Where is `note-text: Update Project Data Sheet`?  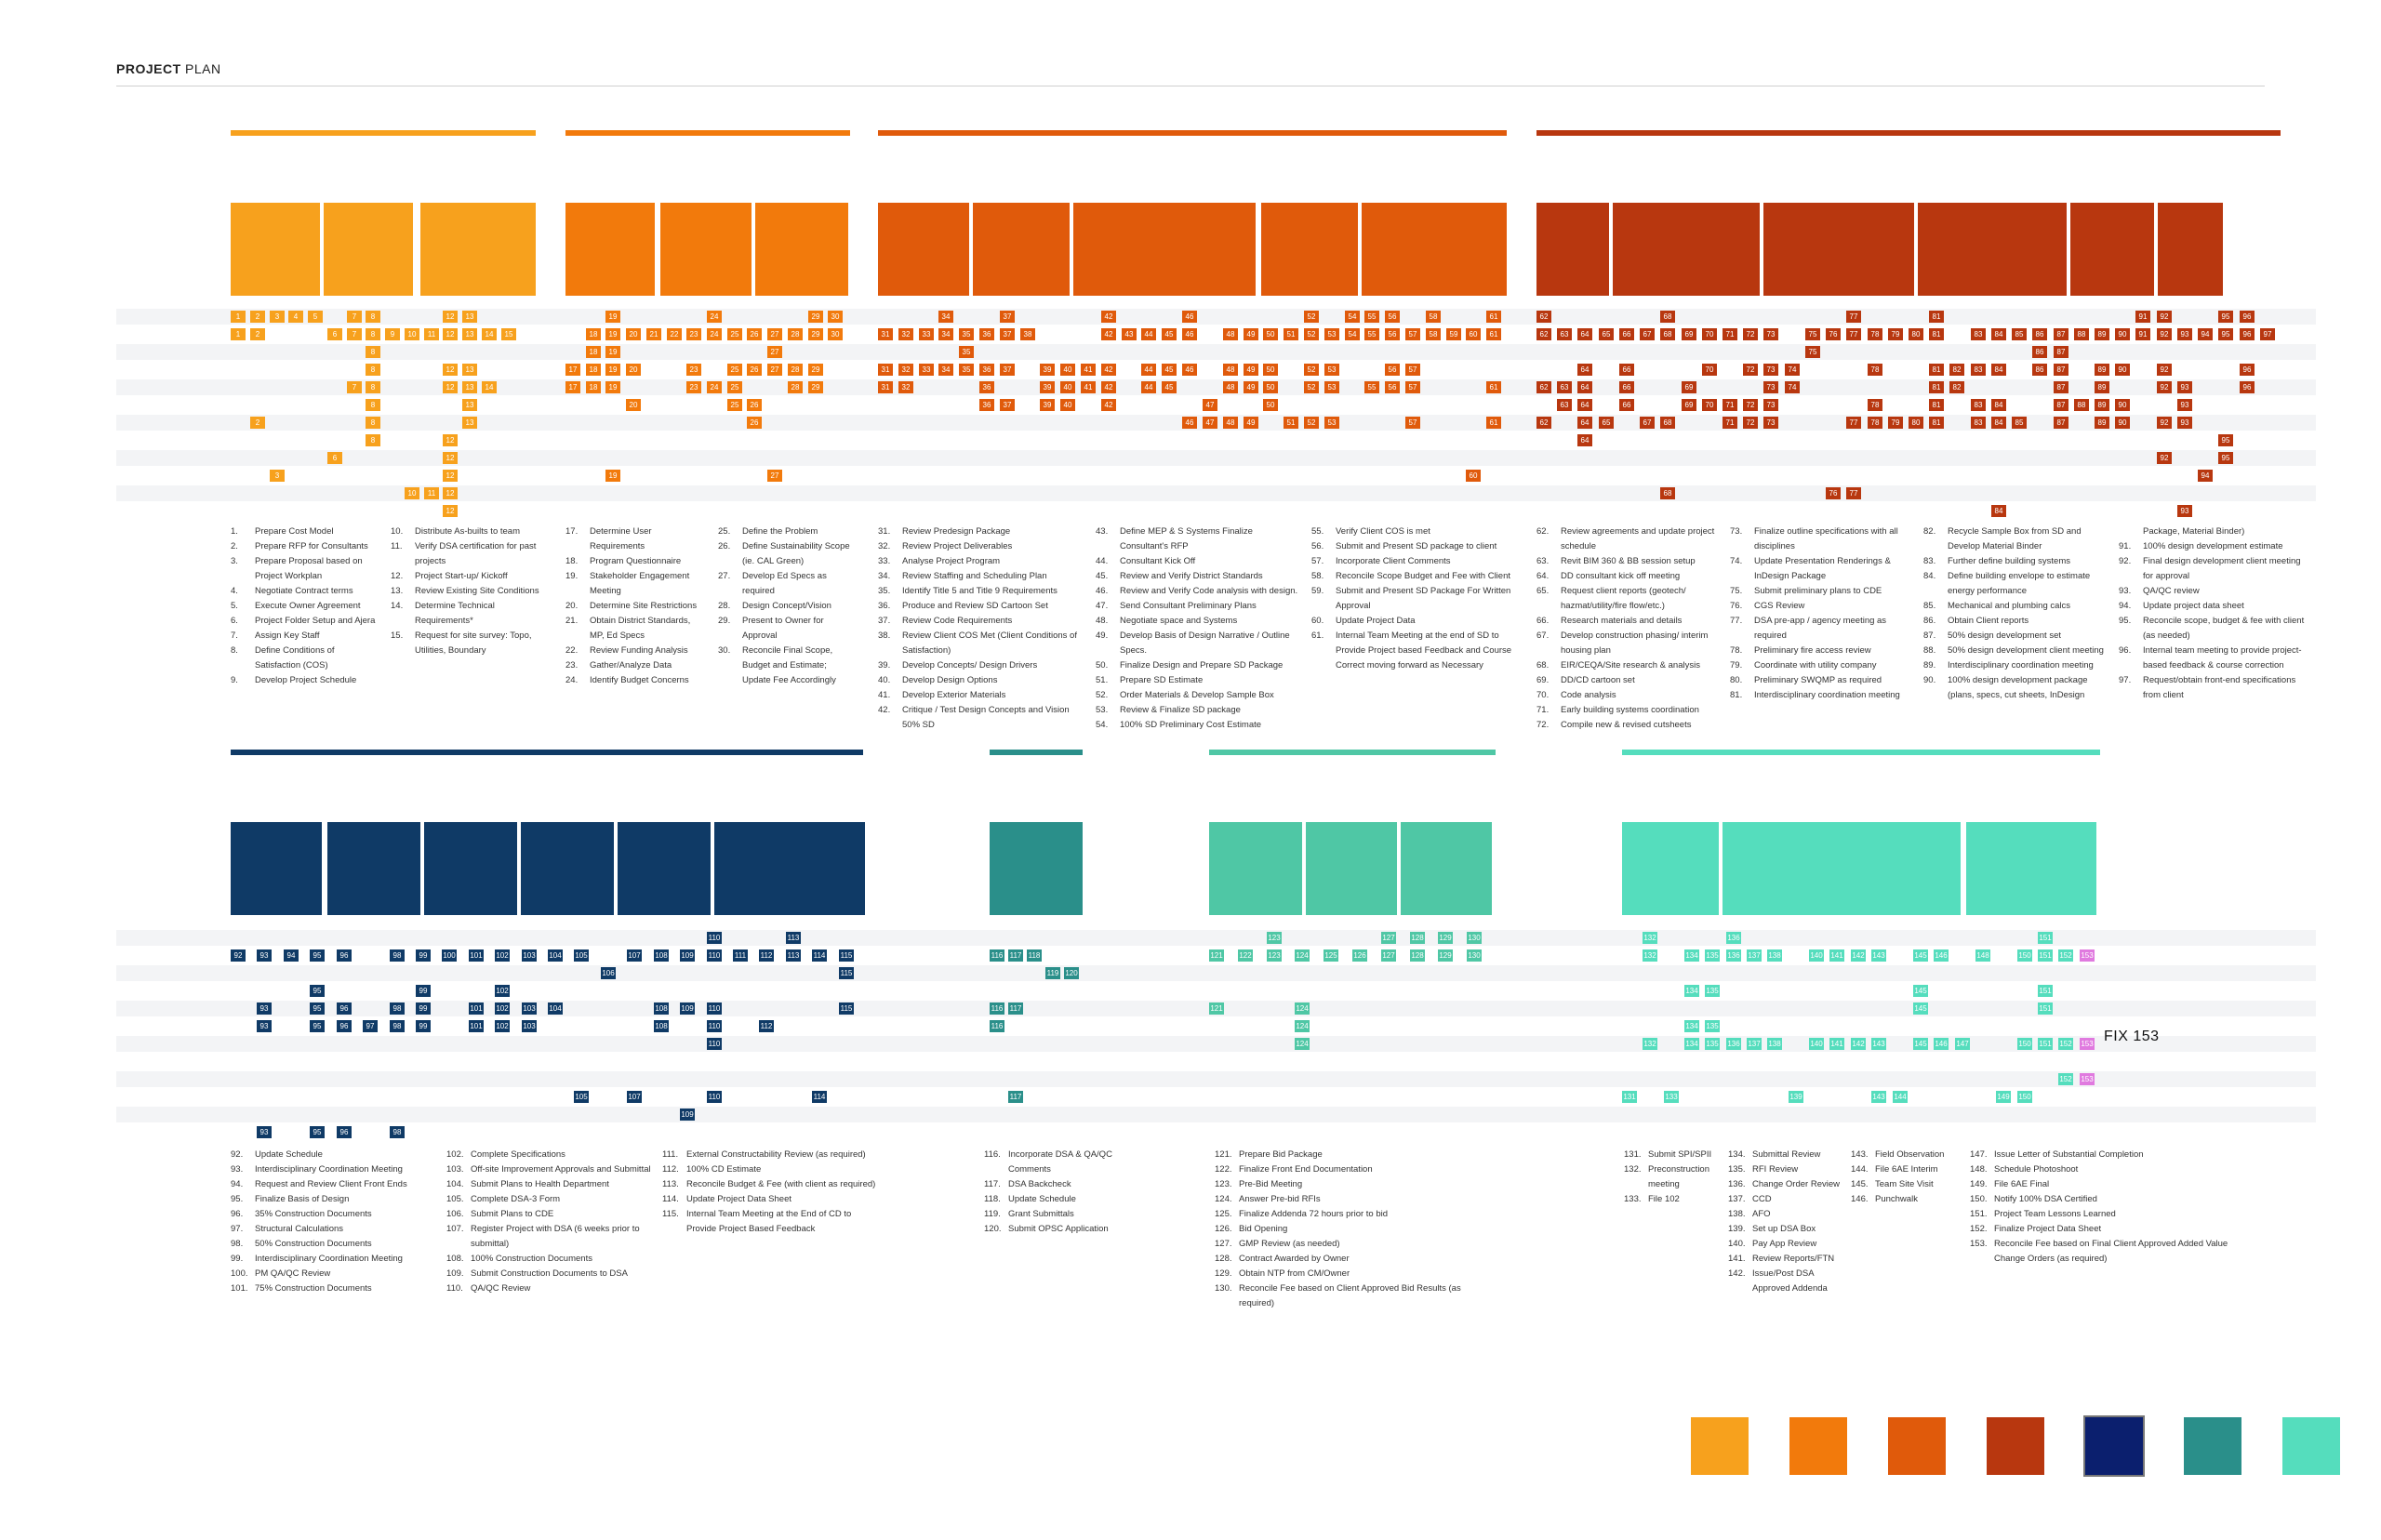 note-text: Update Project Data Sheet is located at coordinates (739, 1199).